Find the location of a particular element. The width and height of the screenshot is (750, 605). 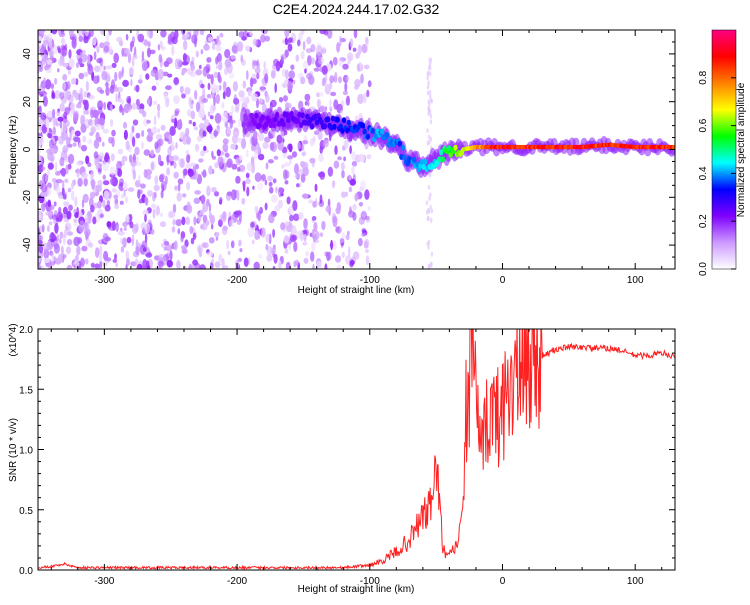

x-tick-label: -200 is located at coordinates (237, 280).